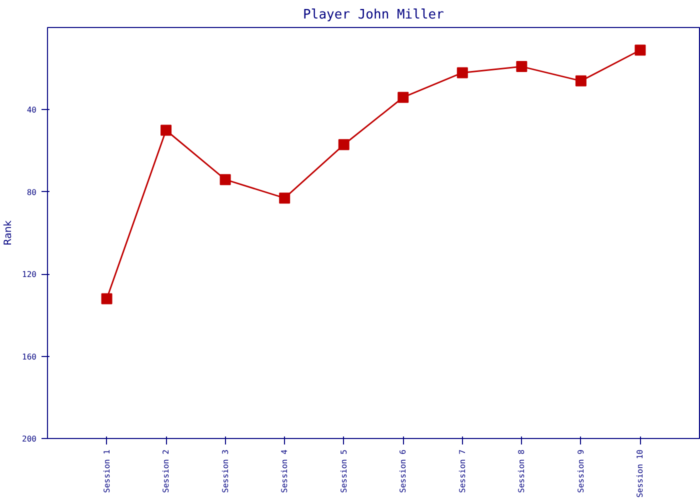  What do you see at coordinates (31, 110) in the screenshot?
I see `y-tick-label: 40` at bounding box center [31, 110].